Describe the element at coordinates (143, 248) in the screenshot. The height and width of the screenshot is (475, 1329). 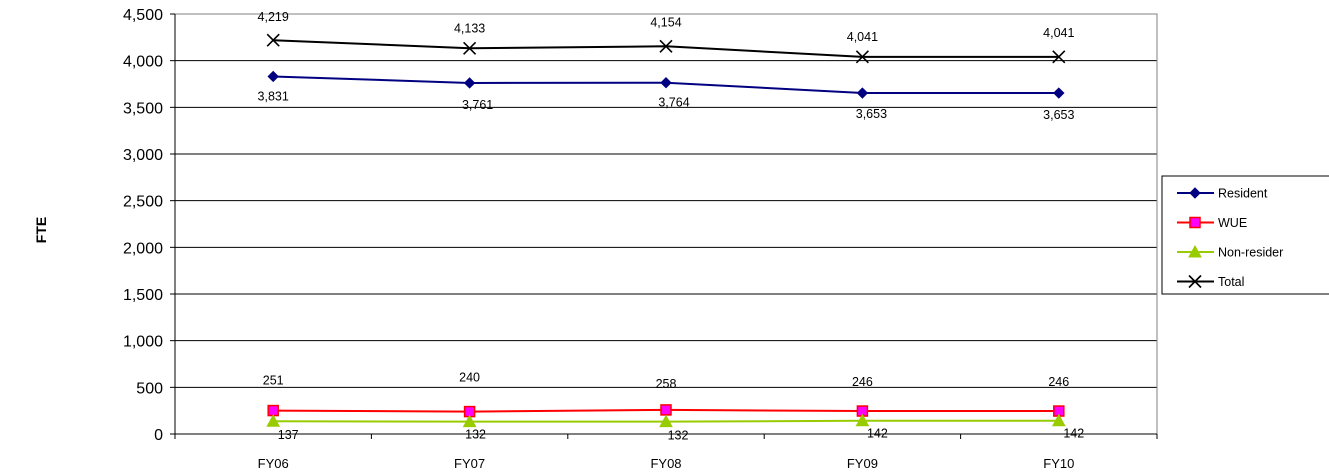
I see `y-tick-label: 2,000` at that location.